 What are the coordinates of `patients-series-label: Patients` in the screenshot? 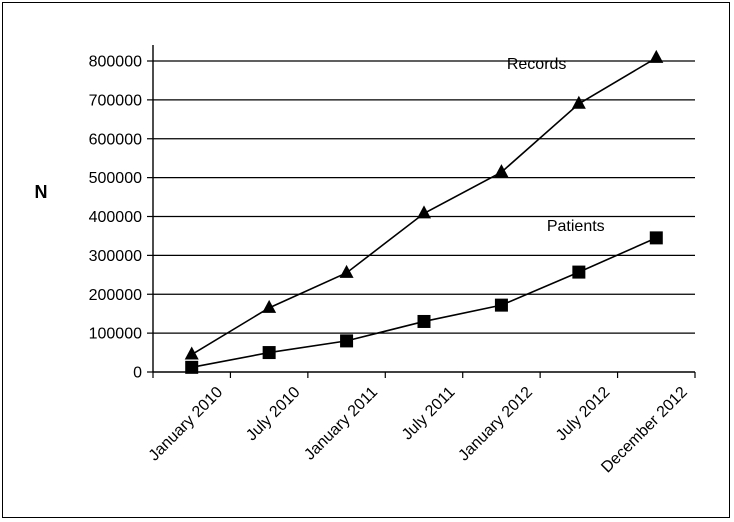 It's located at (576, 226).